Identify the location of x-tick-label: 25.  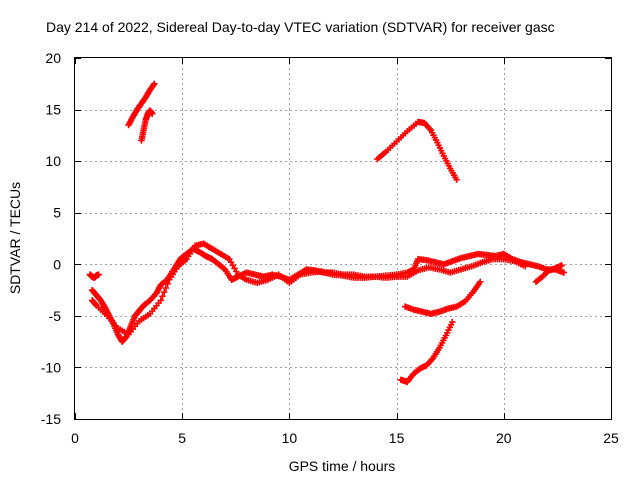
(611, 438).